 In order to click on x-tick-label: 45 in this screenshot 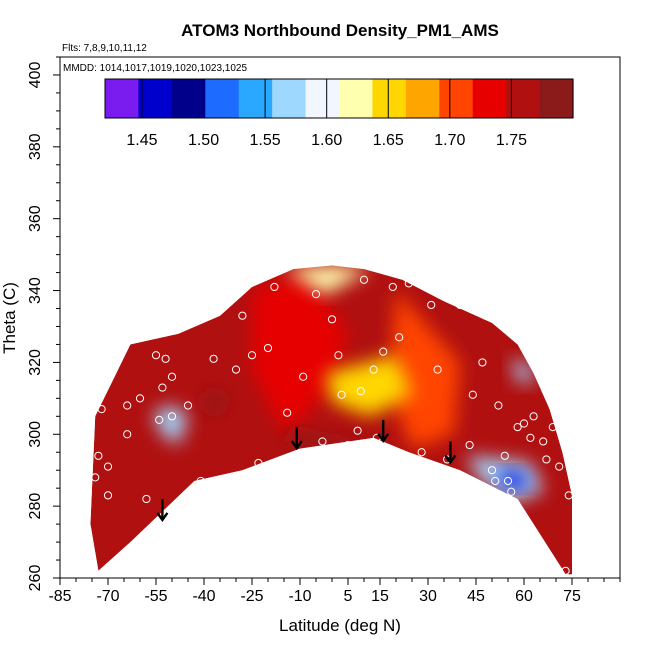, I will do `click(476, 596)`.